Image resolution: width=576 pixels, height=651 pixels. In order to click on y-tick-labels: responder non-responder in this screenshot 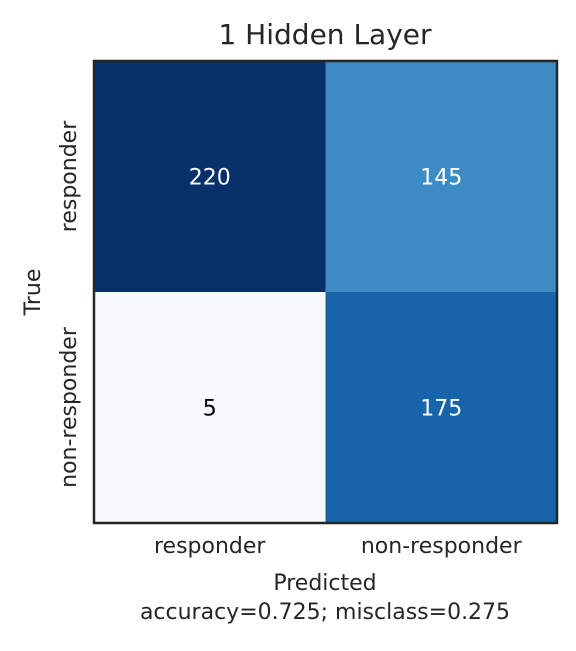, I will do `click(69, 304)`.